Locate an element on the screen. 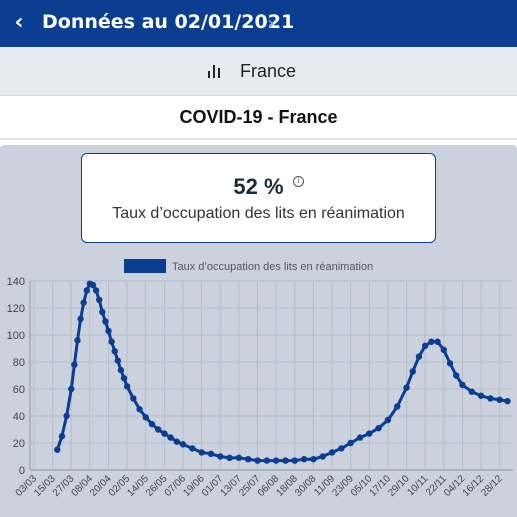 The height and width of the screenshot is (517, 517). y-tick-label: 20 is located at coordinates (19, 444).